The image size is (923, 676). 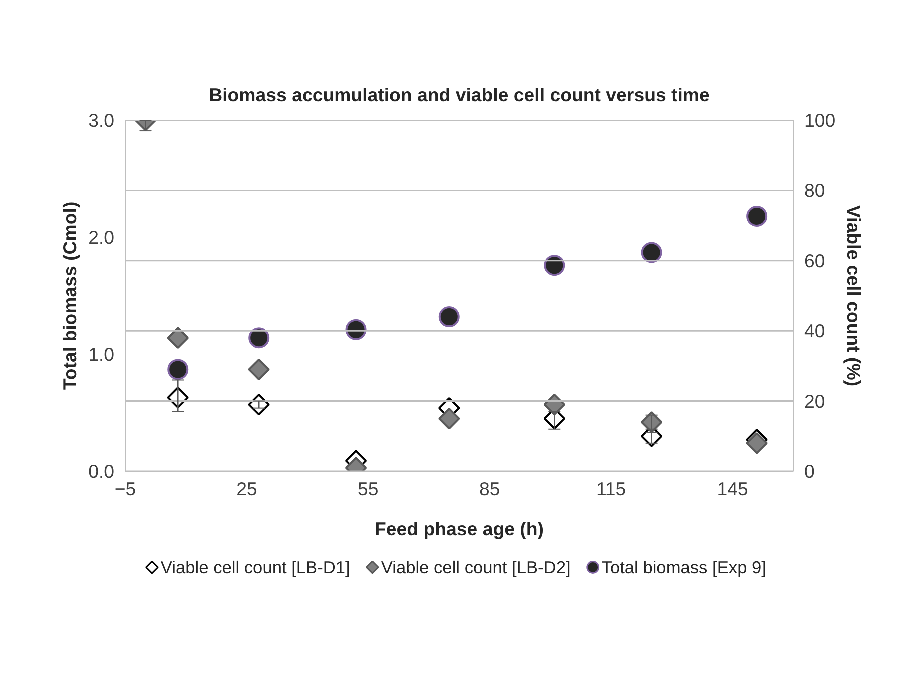 I want to click on y2-tick-label: 100, so click(x=820, y=120).